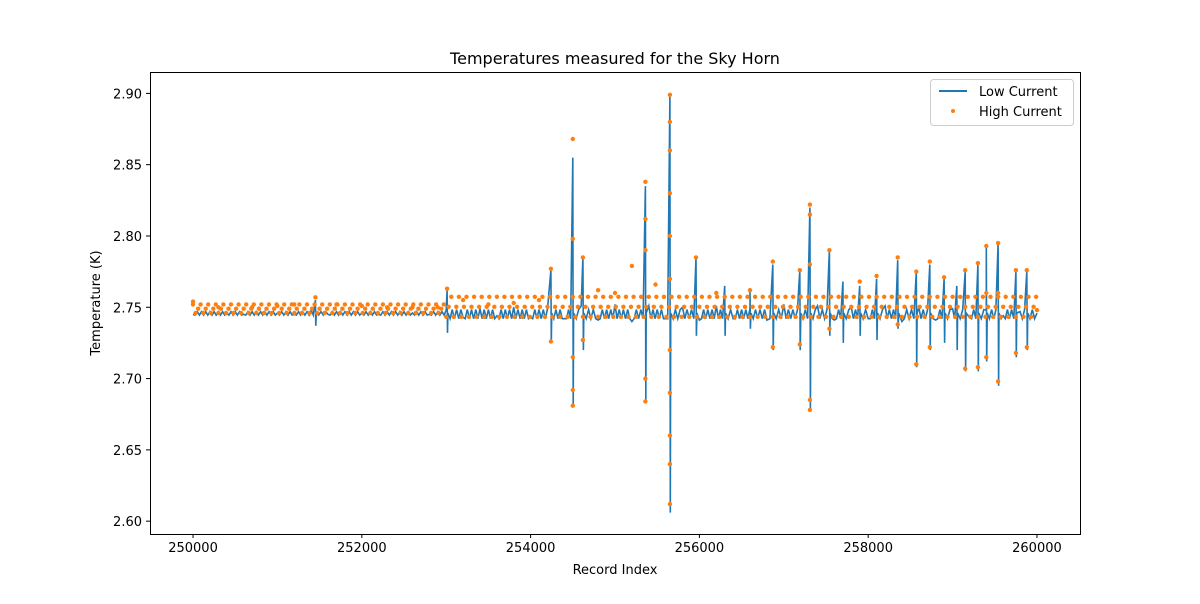 The height and width of the screenshot is (604, 1200). I want to click on y-axis-label: Temperature (K), so click(96, 303).